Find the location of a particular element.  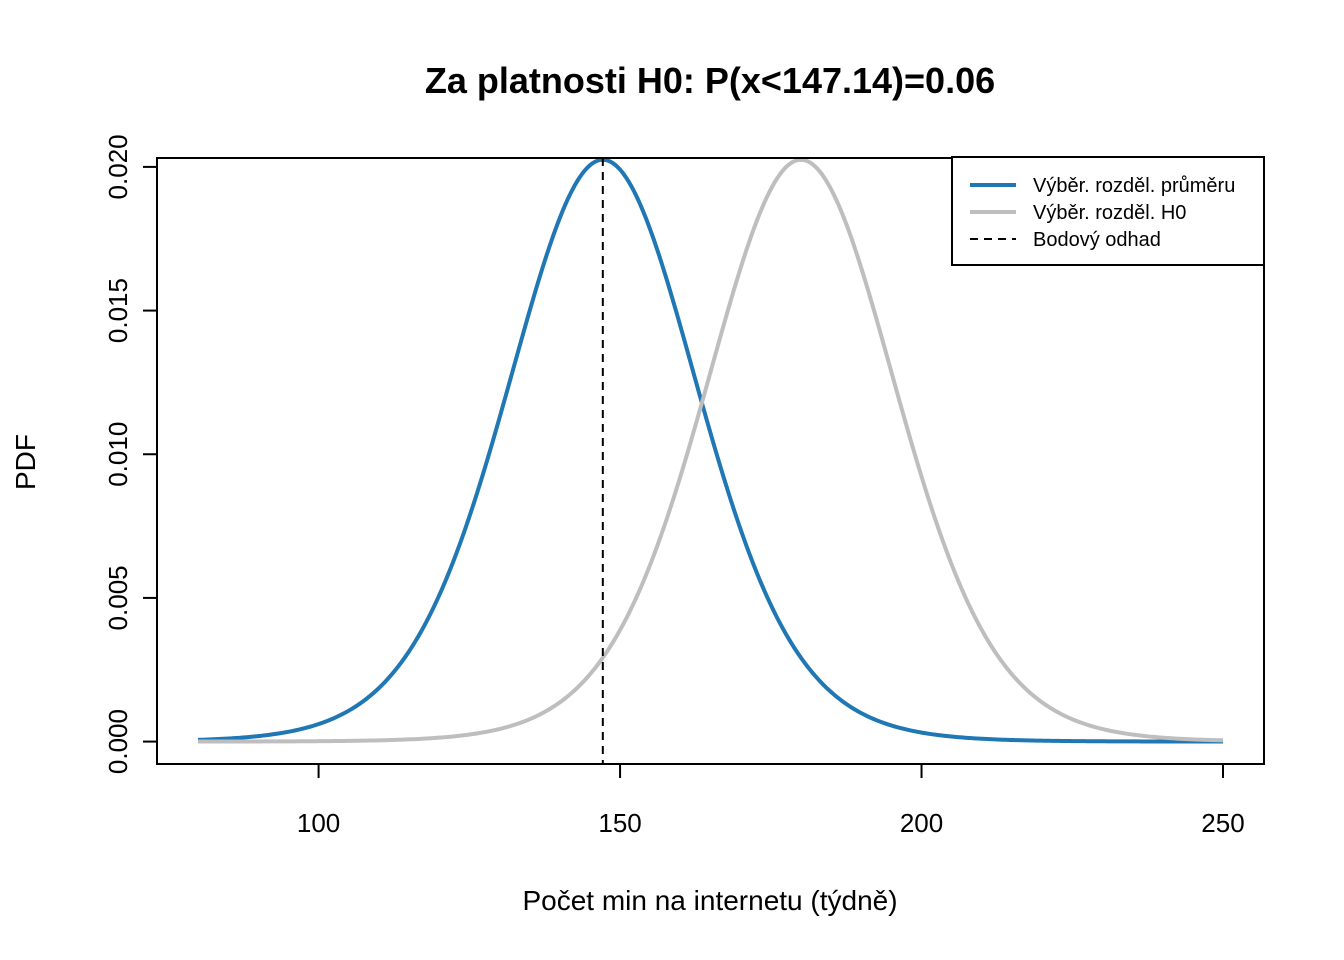

y-axis-title: PDF is located at coordinates (25, 462).